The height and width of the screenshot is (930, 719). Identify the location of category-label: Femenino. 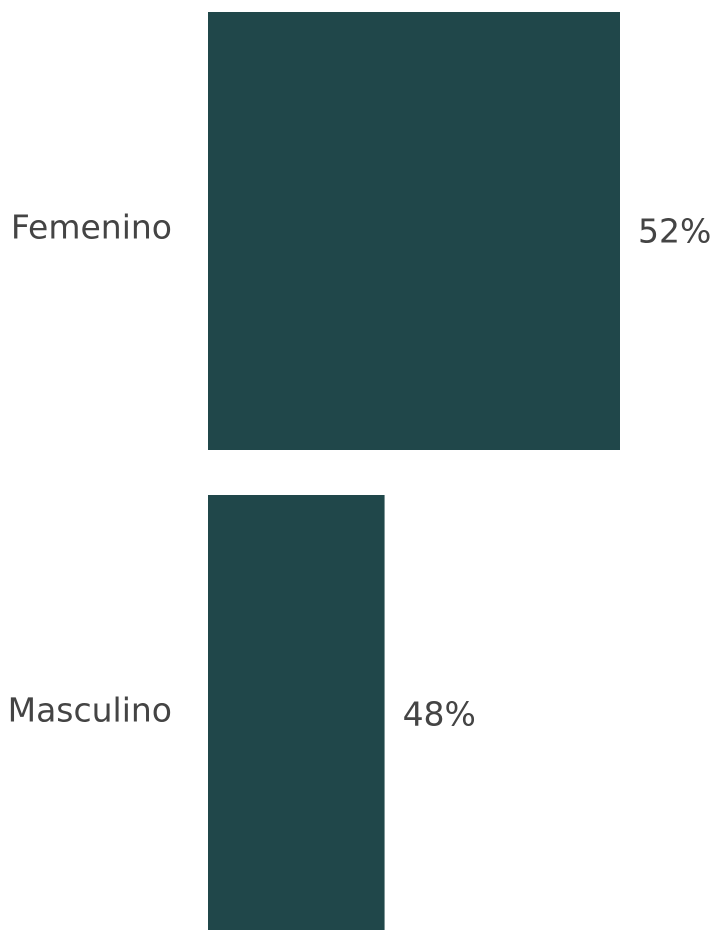
(91, 227).